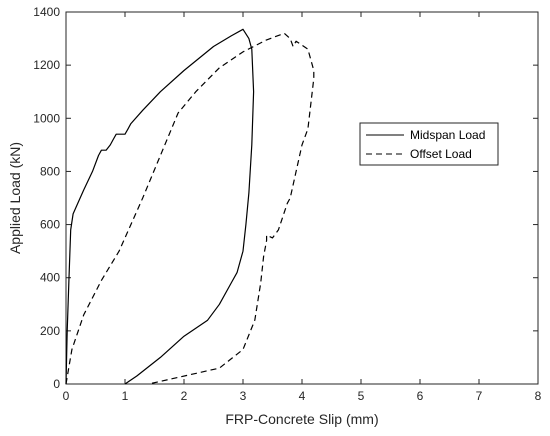 The width and height of the screenshot is (550, 436). Describe the element at coordinates (447, 135) in the screenshot. I see `legend-label-midspan-load: Midspan Load` at that location.